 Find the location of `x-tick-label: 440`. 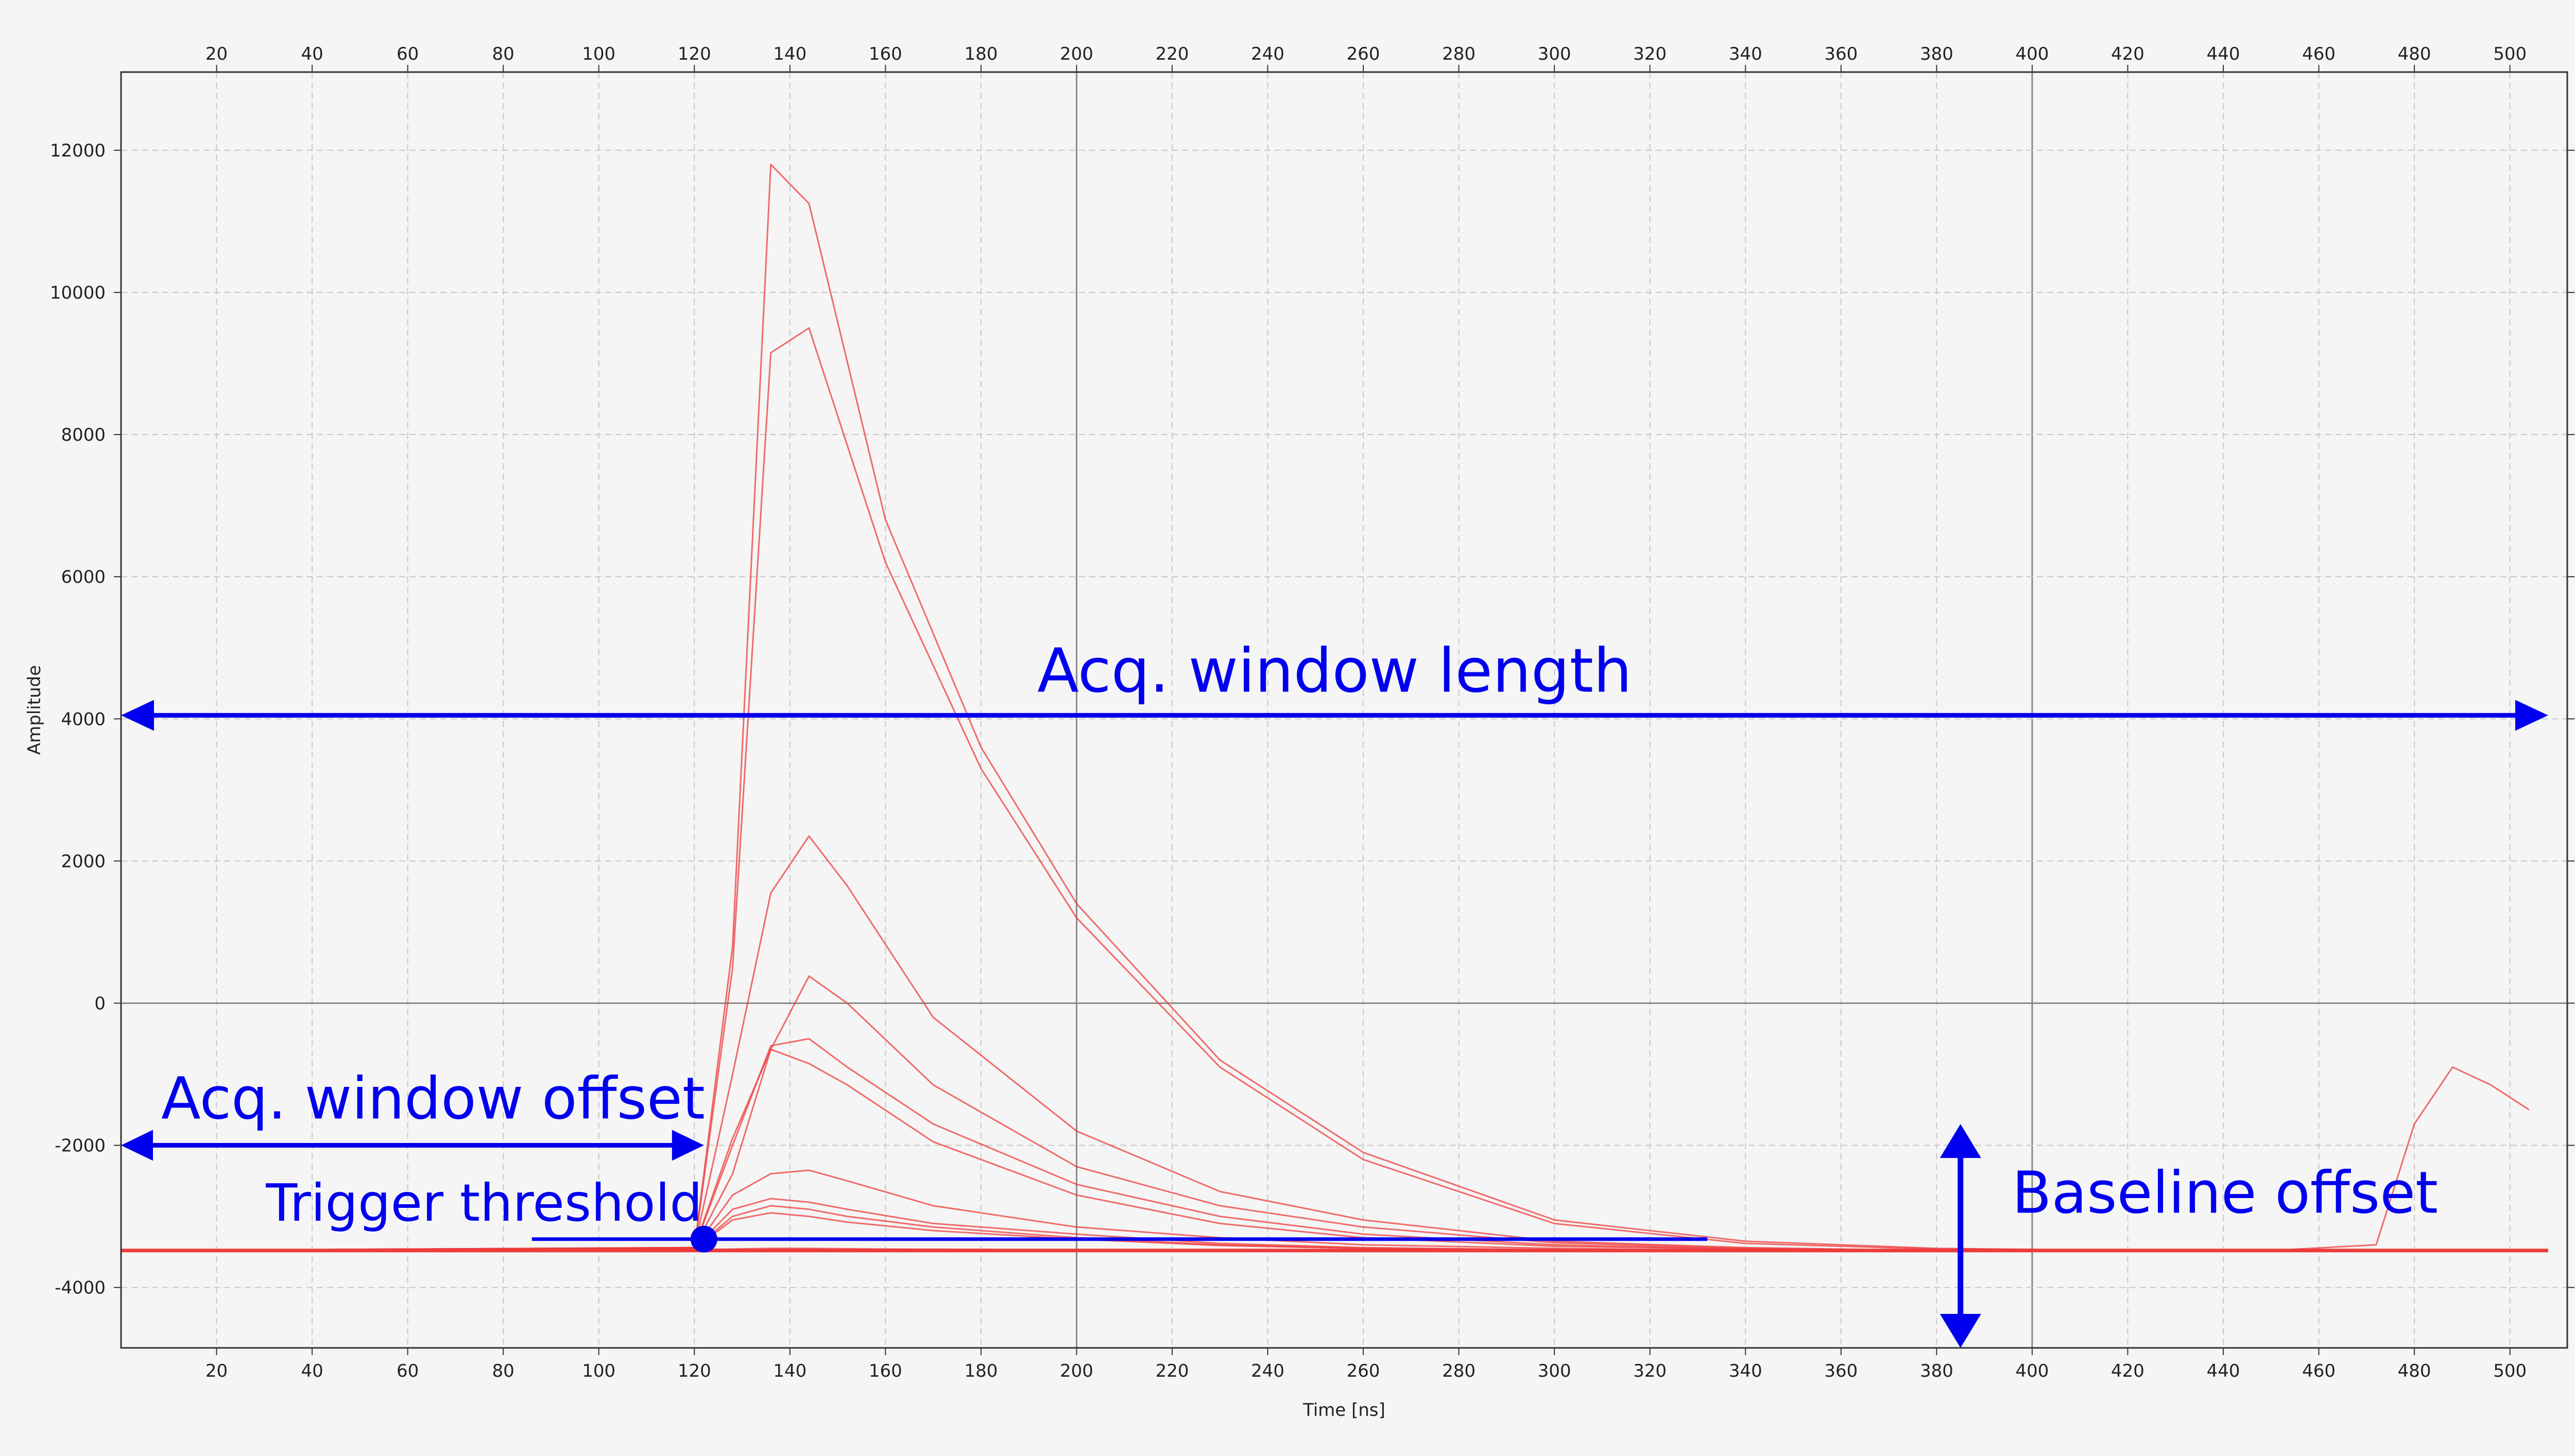

x-tick-label: 440 is located at coordinates (2224, 1371).